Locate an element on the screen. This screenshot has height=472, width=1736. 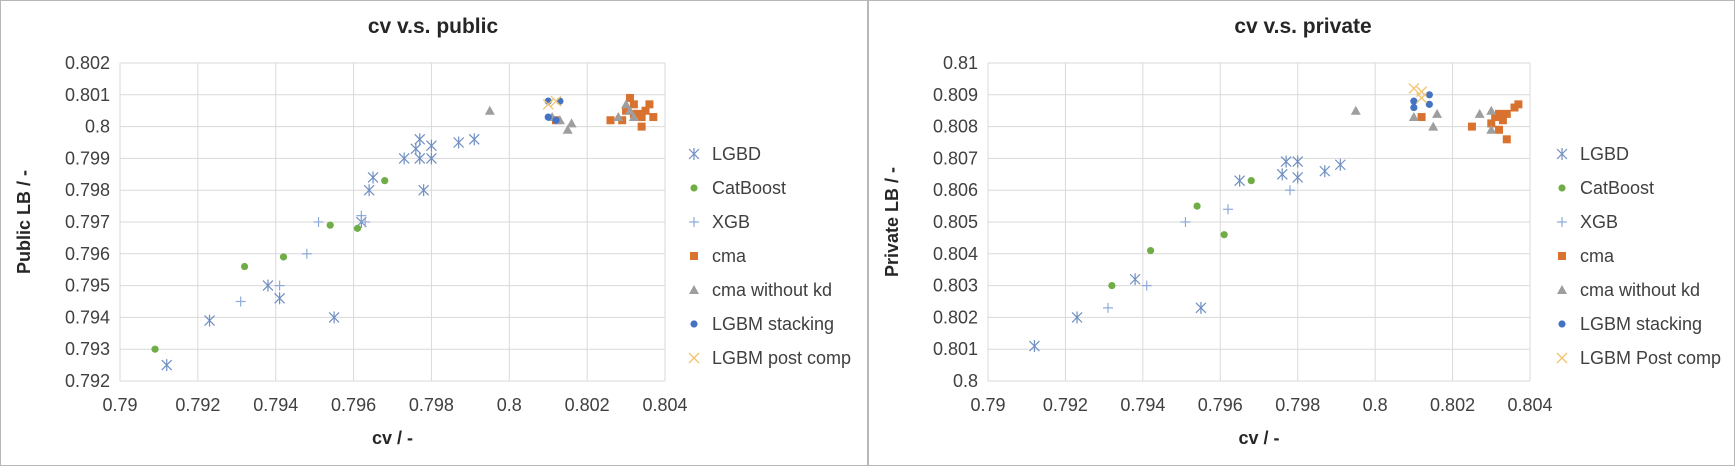
y-tick-label: 0.794 is located at coordinates (87, 317).